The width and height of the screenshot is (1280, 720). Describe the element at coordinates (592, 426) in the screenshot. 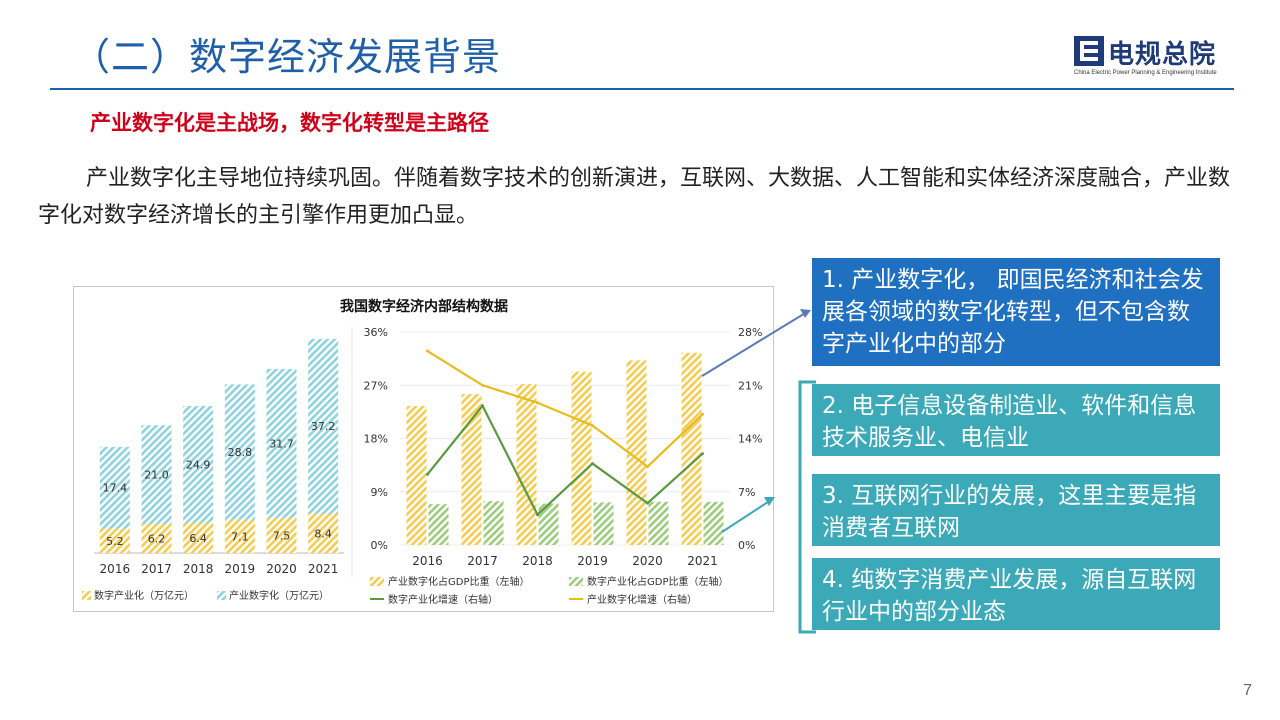

I see `point-industry-digital-growth-2019` at that location.